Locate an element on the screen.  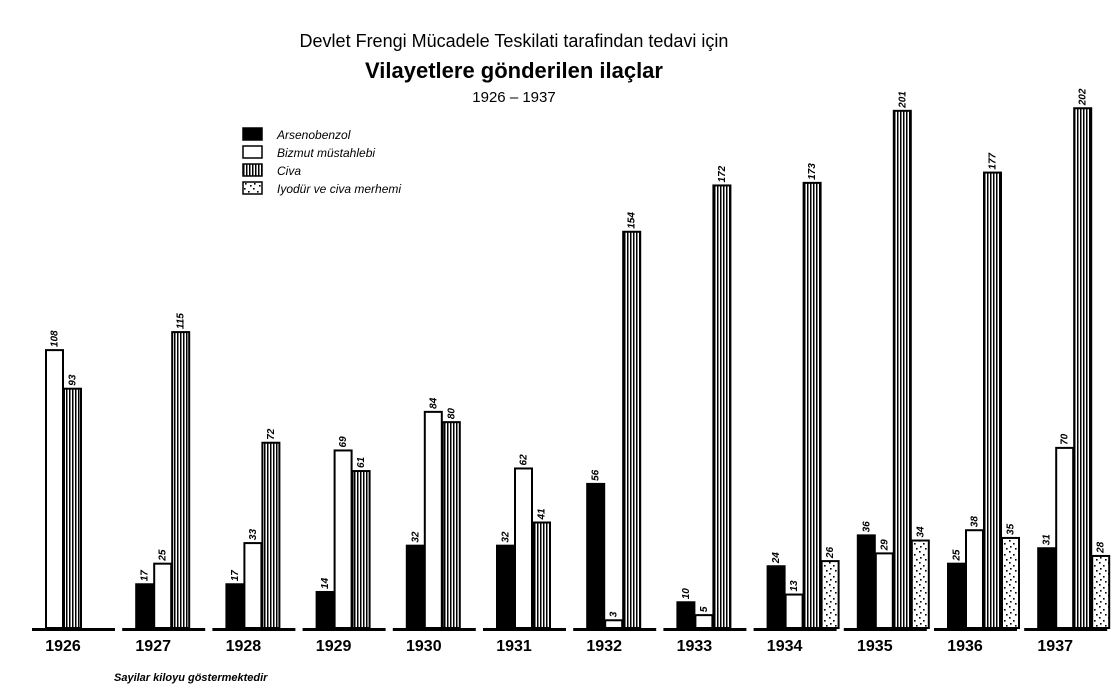
value-label-1934-2: 173 is located at coordinates (812, 171).